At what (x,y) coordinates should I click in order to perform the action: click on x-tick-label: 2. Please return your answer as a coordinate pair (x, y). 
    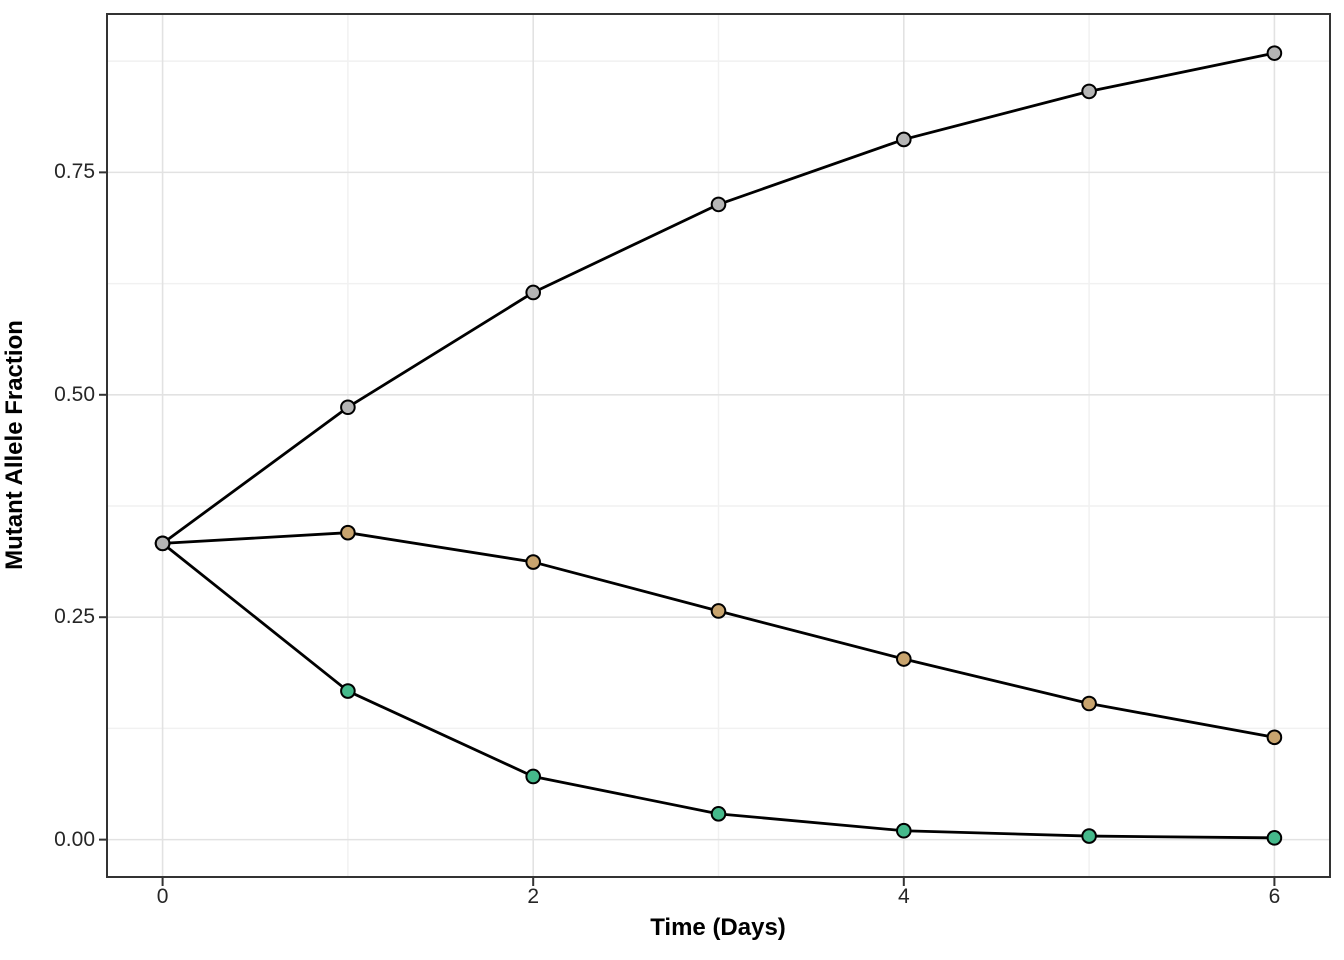
    Looking at the image, I should click on (533, 896).